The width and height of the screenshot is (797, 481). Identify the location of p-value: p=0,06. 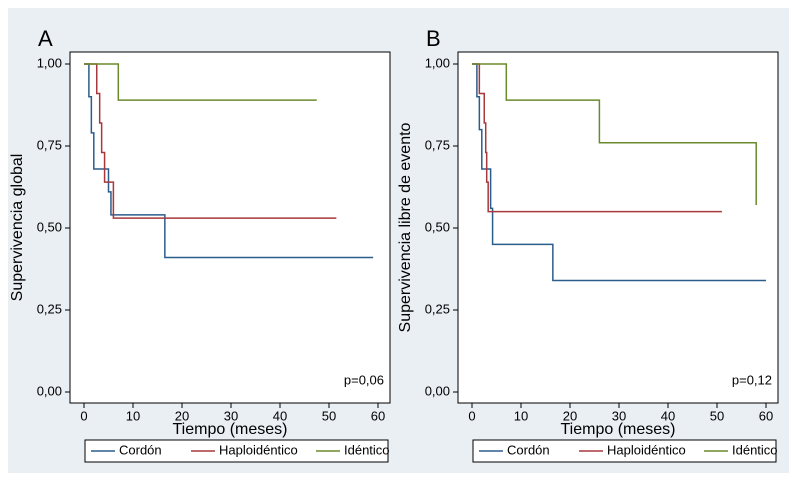
(364, 379).